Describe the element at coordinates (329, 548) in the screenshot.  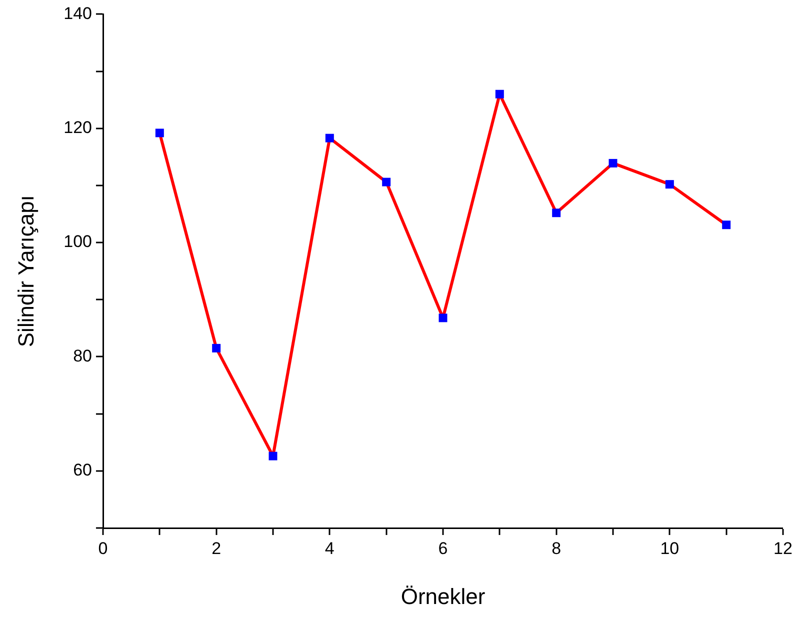
I see `x-tick-label: 4` at that location.